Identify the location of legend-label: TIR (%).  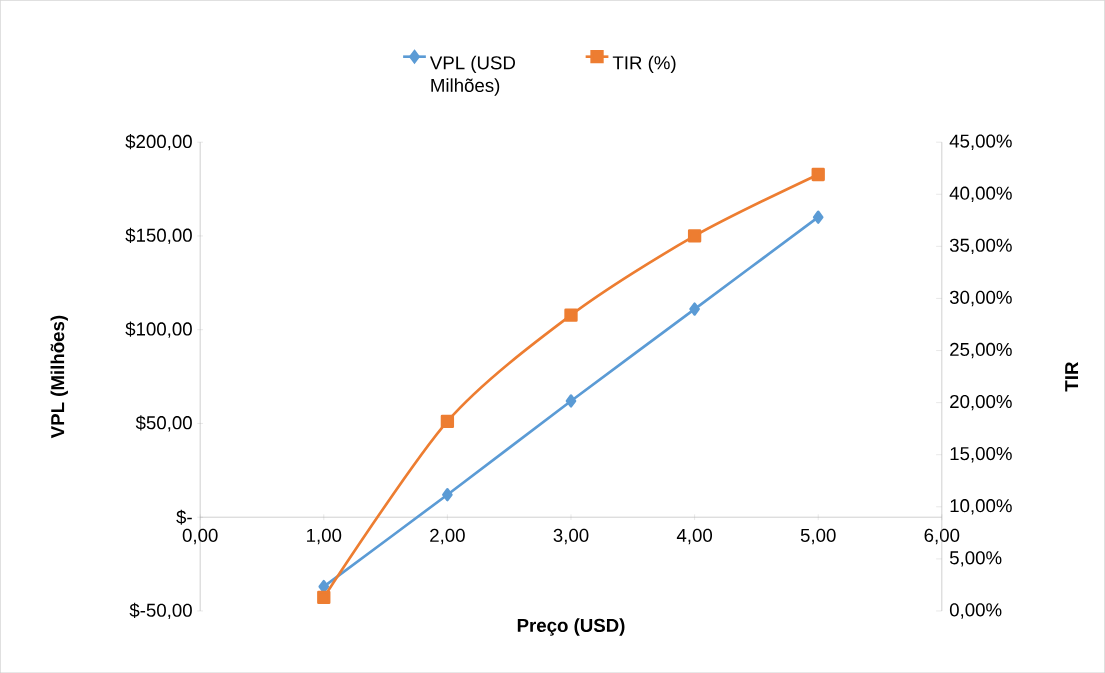
(644, 64).